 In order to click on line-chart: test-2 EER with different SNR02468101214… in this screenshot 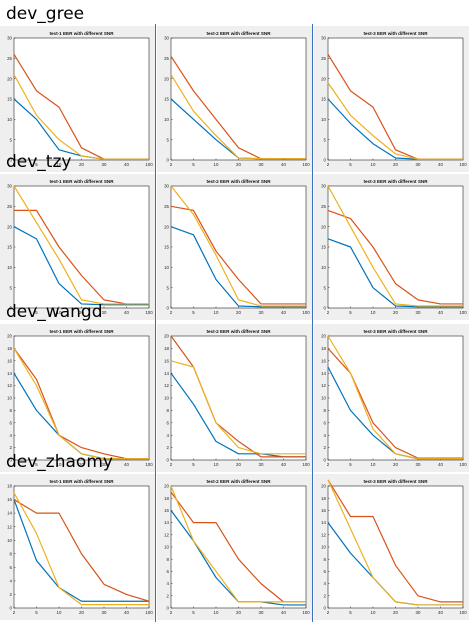, I will do `click(237, 398)`.